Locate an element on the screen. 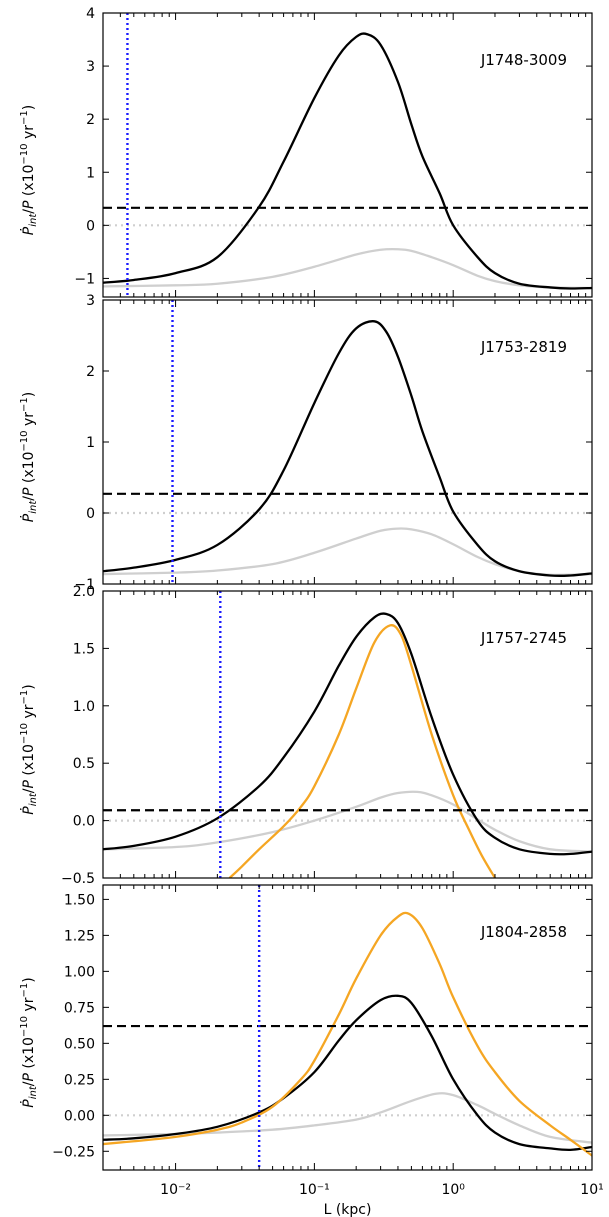 The image size is (609, 1217). y-tick-label: 4 is located at coordinates (90, 14).